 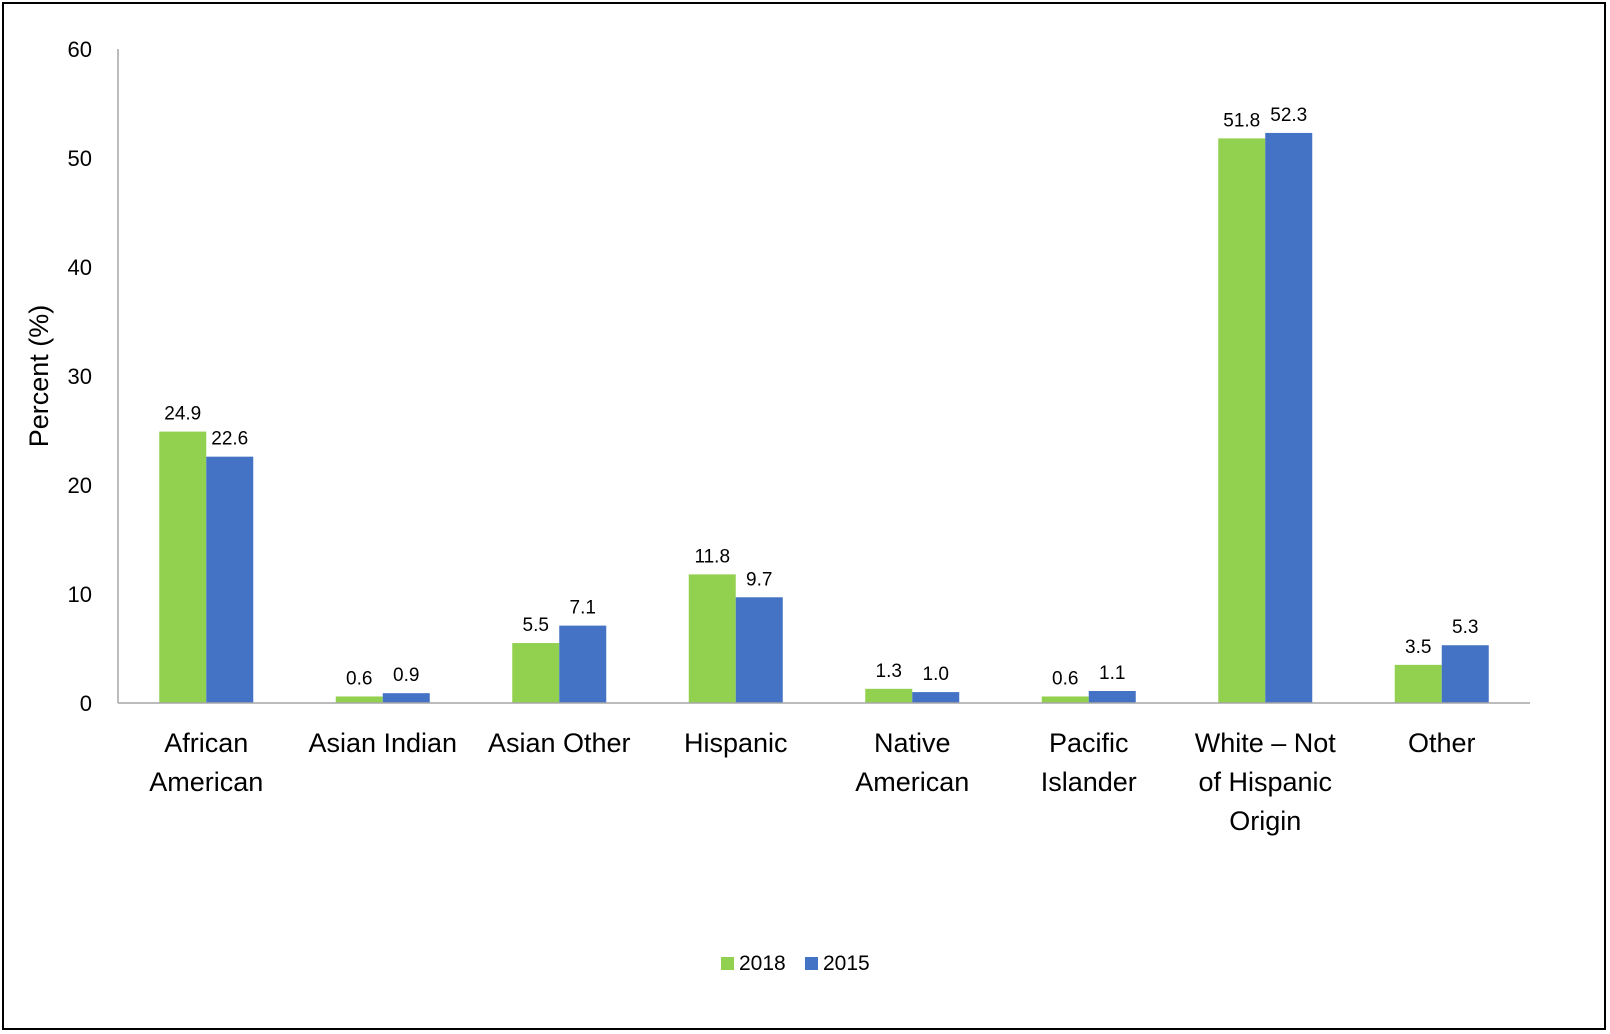 I want to click on data-label-2015-1: 0.9, so click(x=406, y=675).